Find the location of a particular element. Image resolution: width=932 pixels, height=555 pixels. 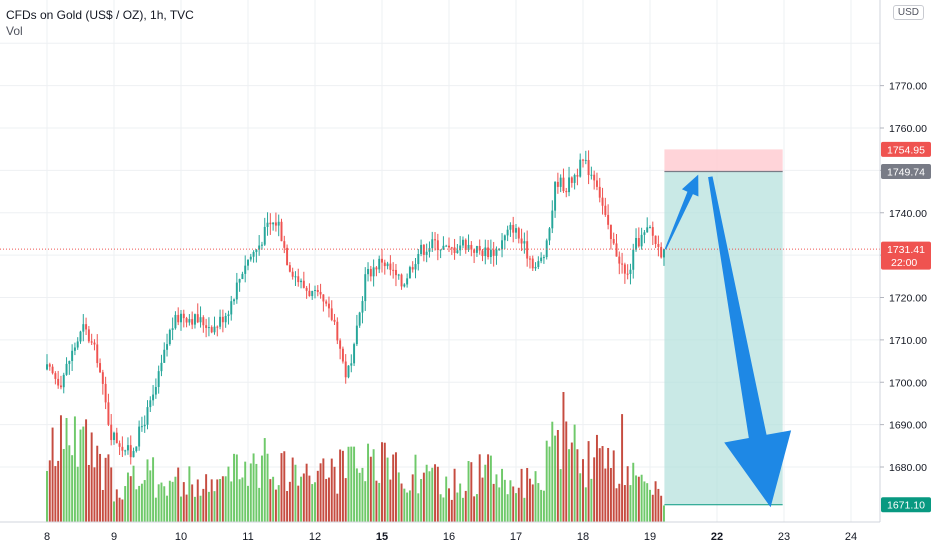

forecast-arrows is located at coordinates (728, 341).